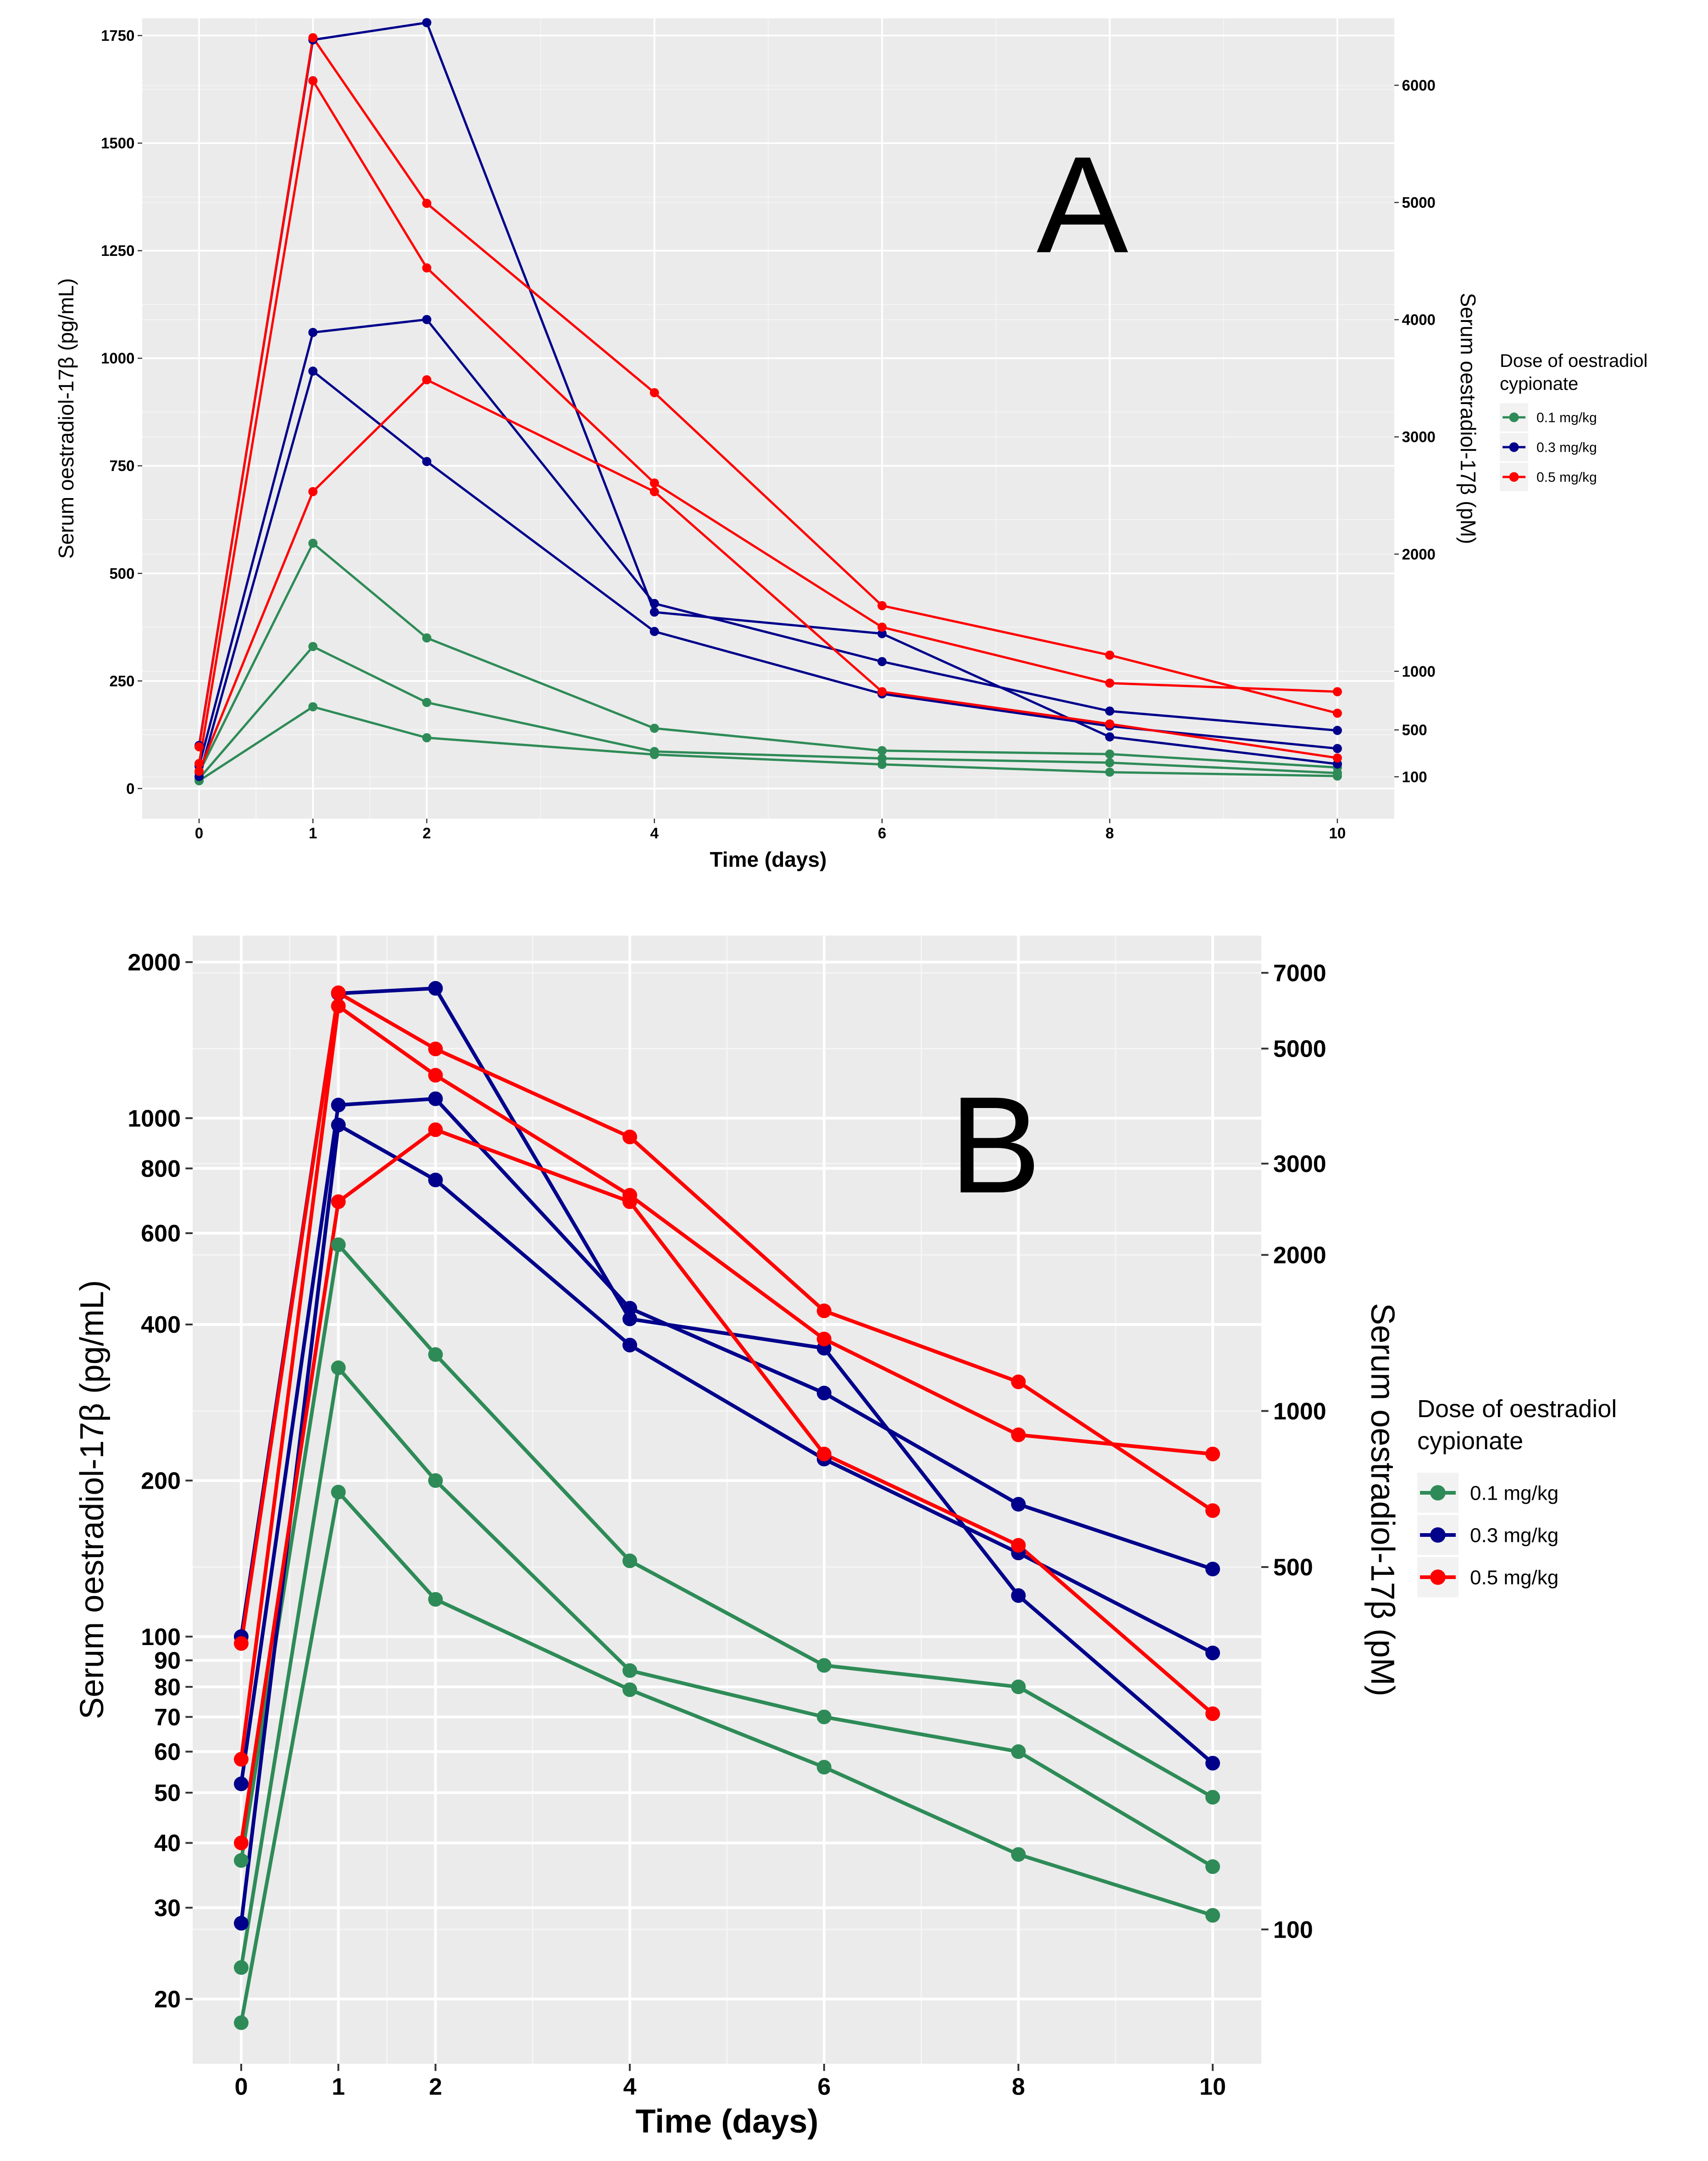 The height and width of the screenshot is (2161, 1708). Describe the element at coordinates (167, 1717) in the screenshot. I see `y-tick-label: 70` at that location.